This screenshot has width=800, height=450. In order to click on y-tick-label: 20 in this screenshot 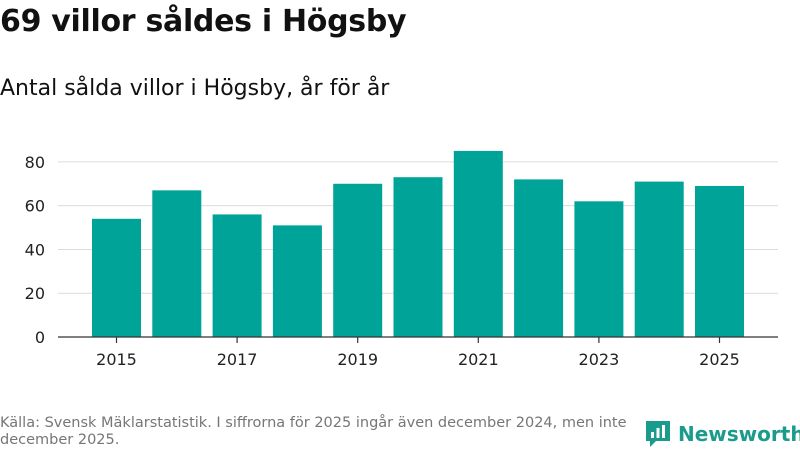, I will do `click(35, 293)`.